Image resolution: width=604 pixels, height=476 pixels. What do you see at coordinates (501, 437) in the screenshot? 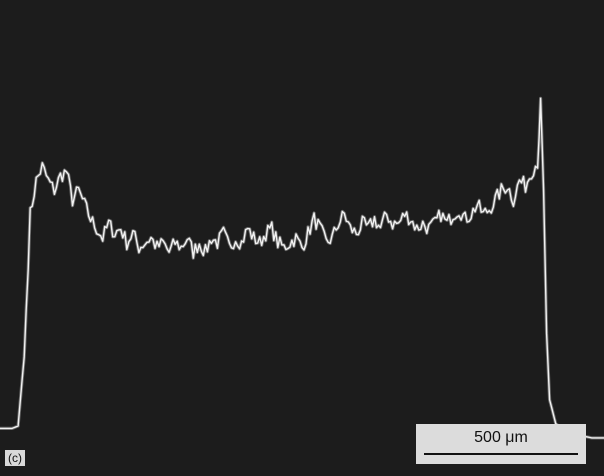
I see `scale-bar-label: 500 μm` at bounding box center [501, 437].